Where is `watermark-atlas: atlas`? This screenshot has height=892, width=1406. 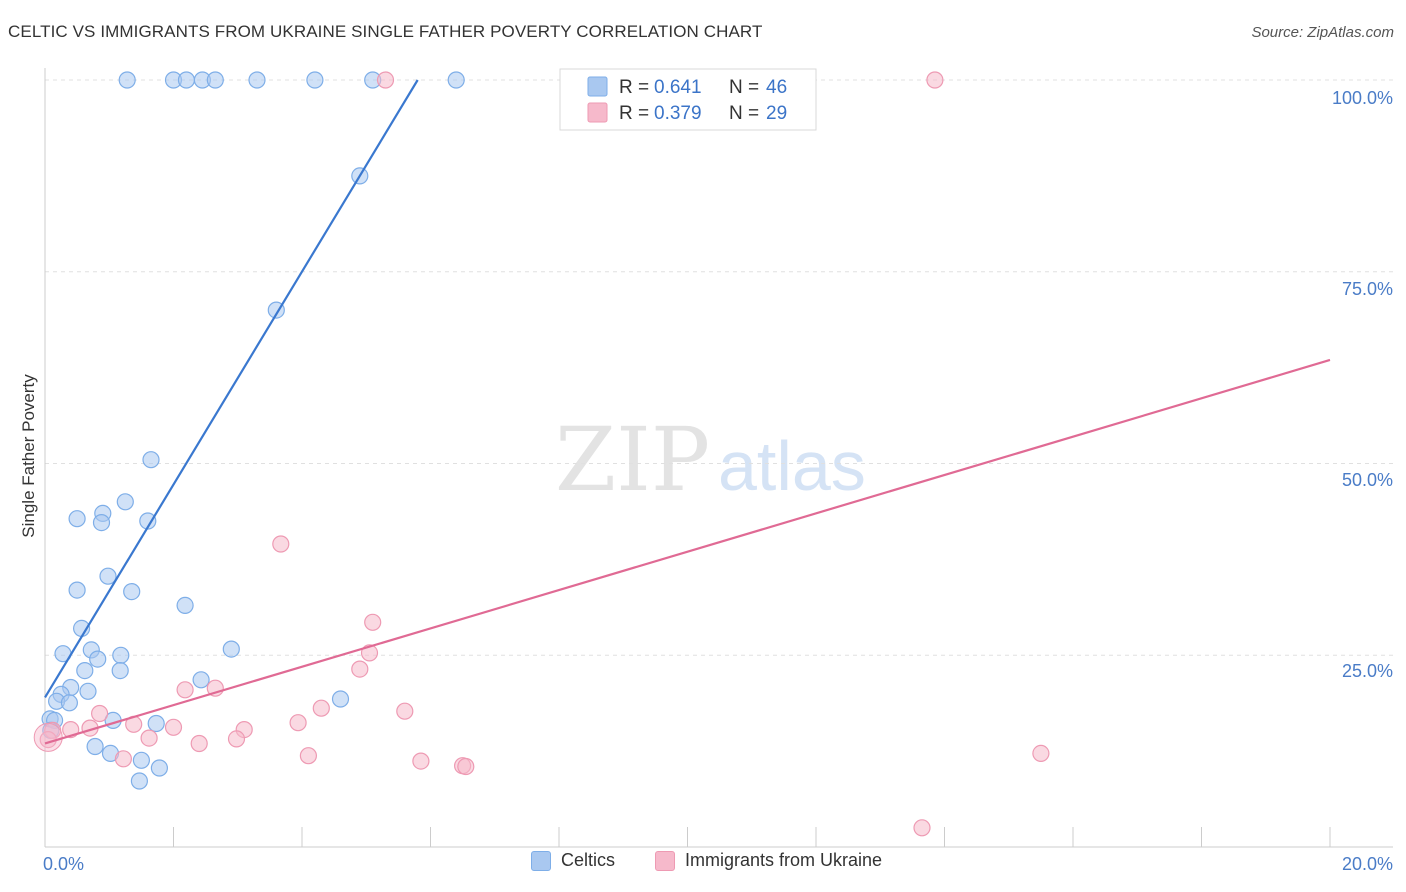 watermark-atlas: atlas is located at coordinates (792, 466).